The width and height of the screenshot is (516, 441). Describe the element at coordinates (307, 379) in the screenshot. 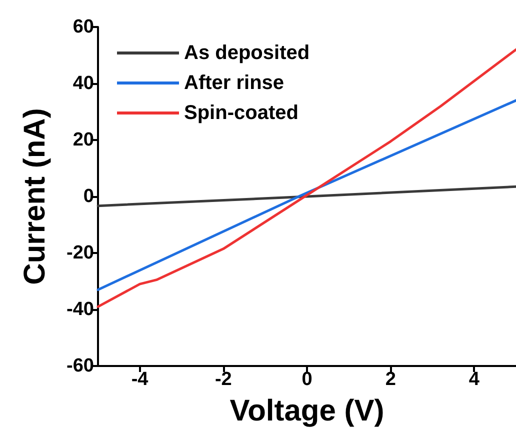

I see `x-tick-label: 0` at that location.